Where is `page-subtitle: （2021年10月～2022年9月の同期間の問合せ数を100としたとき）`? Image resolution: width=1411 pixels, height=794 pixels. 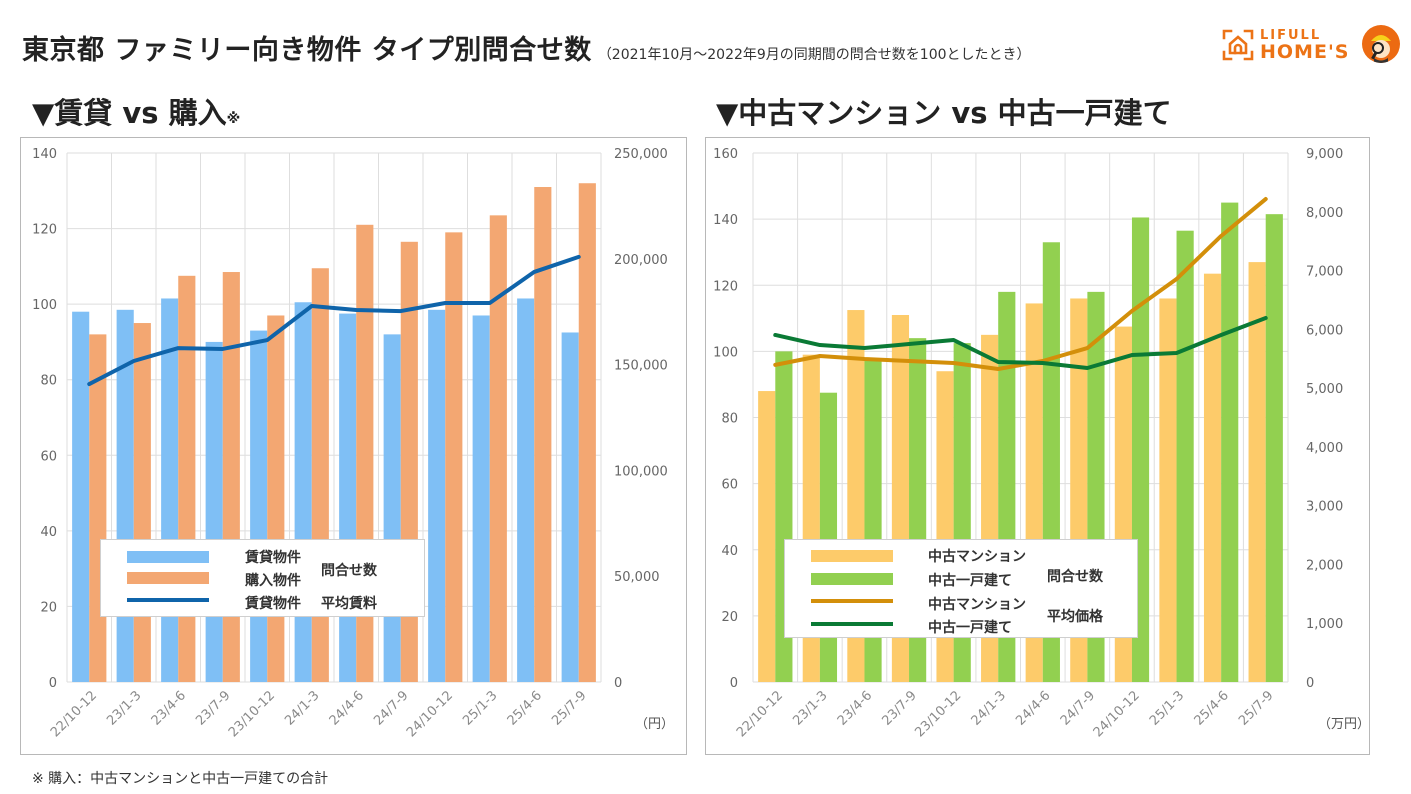
page-subtitle: （2021年10月～2022年9月の同期間の問合せ数を100としたとき） is located at coordinates (814, 55).